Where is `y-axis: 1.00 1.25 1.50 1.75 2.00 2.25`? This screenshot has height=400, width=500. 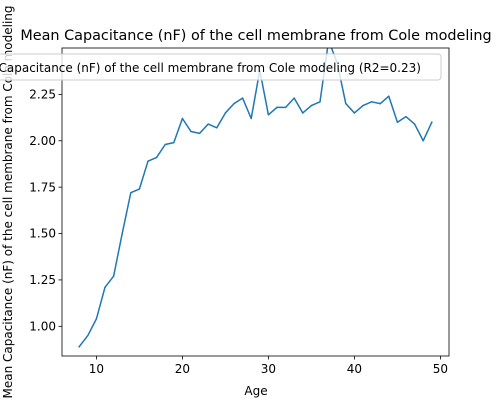
y-axis: 1.00 1.25 1.50 1.75 2.00 2.25 is located at coordinates (45, 211).